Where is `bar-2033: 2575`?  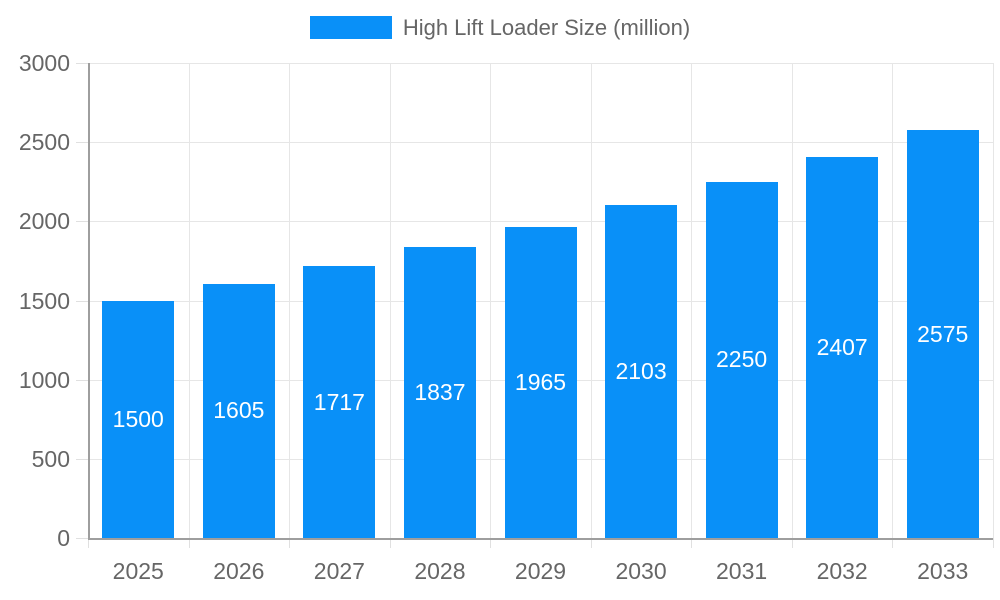 bar-2033: 2575 is located at coordinates (942, 334).